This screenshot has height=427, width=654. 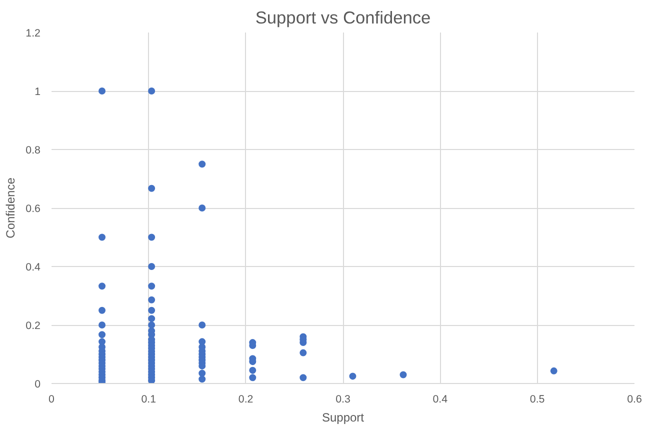 What do you see at coordinates (33, 209) in the screenshot?
I see `y-tick-label: 0.6` at bounding box center [33, 209].